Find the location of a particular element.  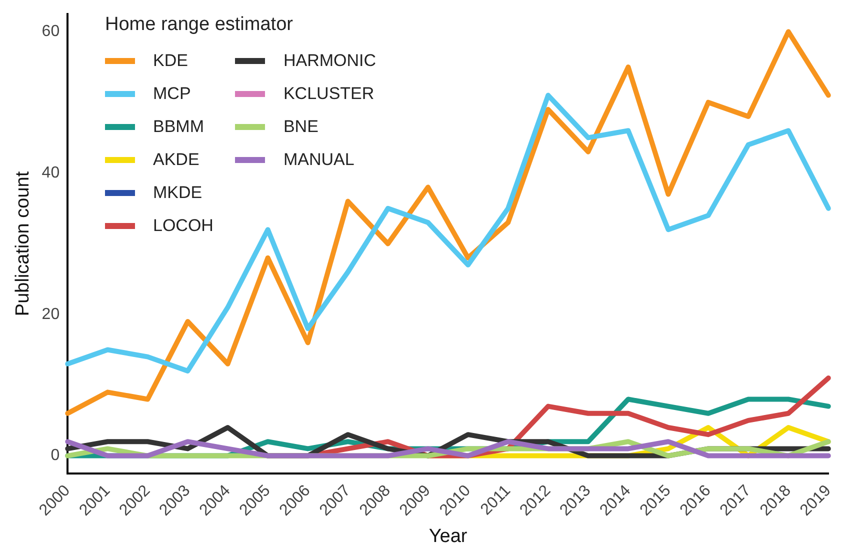

legend-label: BNE is located at coordinates (300, 126).